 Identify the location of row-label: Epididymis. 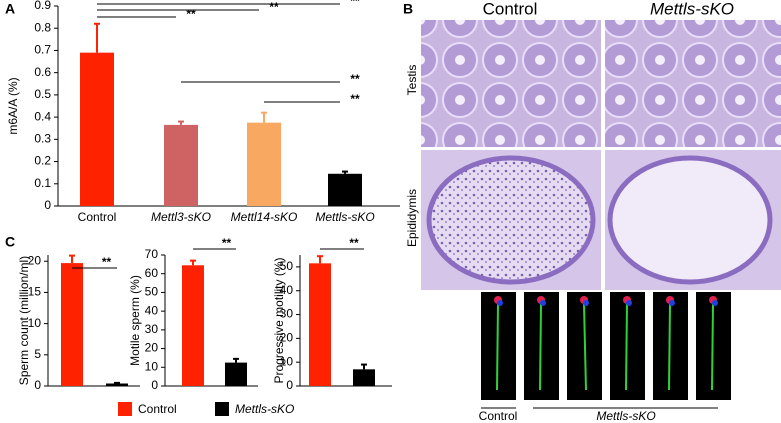
(412, 218).